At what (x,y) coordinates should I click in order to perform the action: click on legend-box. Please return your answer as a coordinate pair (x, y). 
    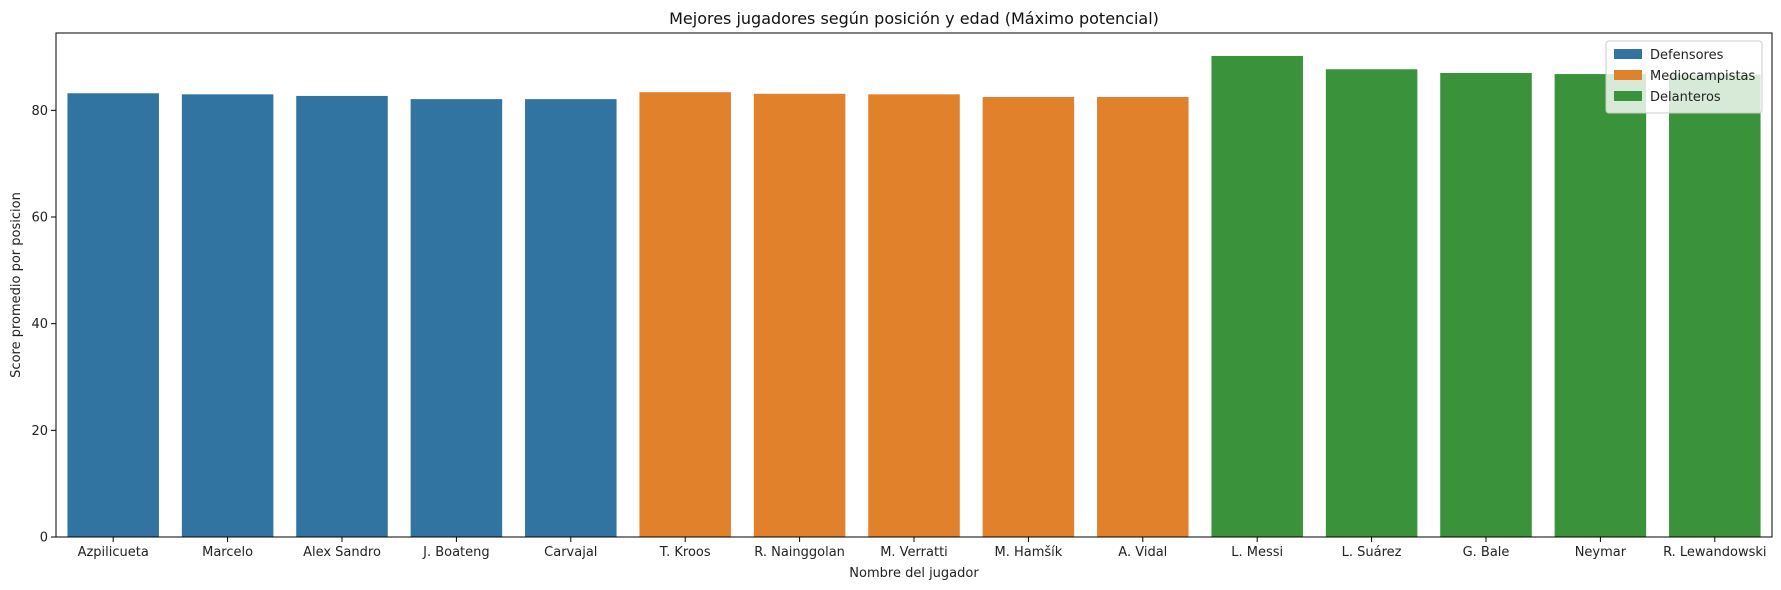
    Looking at the image, I should click on (1684, 77).